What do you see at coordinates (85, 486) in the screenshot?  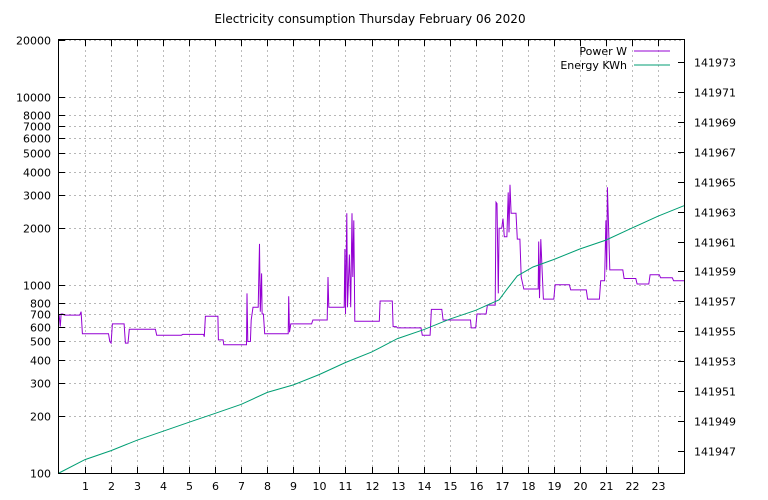 I see `x-tick-label: 1` at bounding box center [85, 486].